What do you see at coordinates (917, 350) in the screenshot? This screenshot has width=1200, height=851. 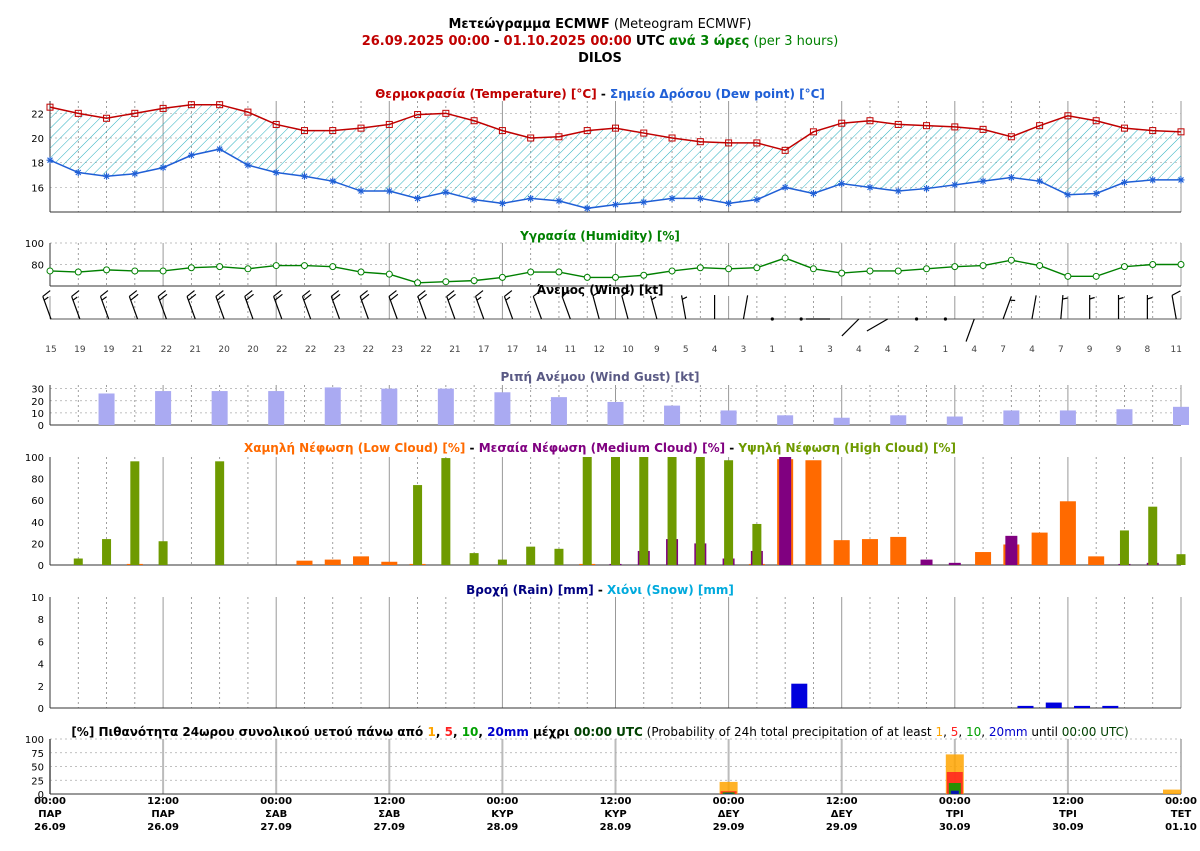 I see `wind-speed-label: 2` at bounding box center [917, 350].